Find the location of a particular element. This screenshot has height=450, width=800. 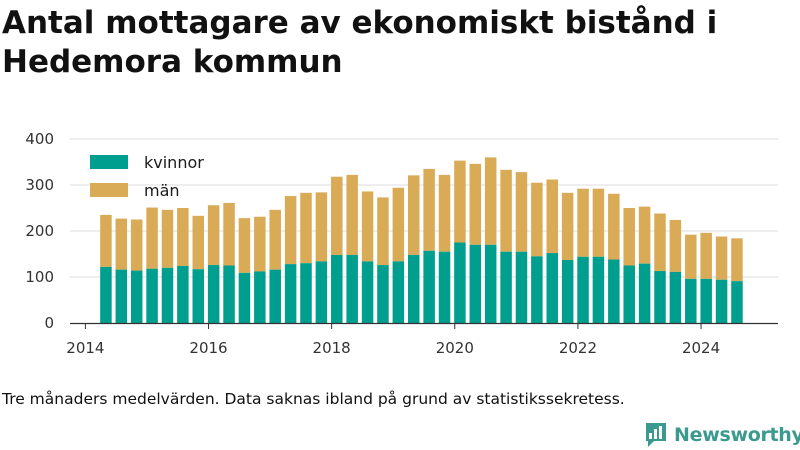

legend-swatch-kvinnor is located at coordinates (109, 162).